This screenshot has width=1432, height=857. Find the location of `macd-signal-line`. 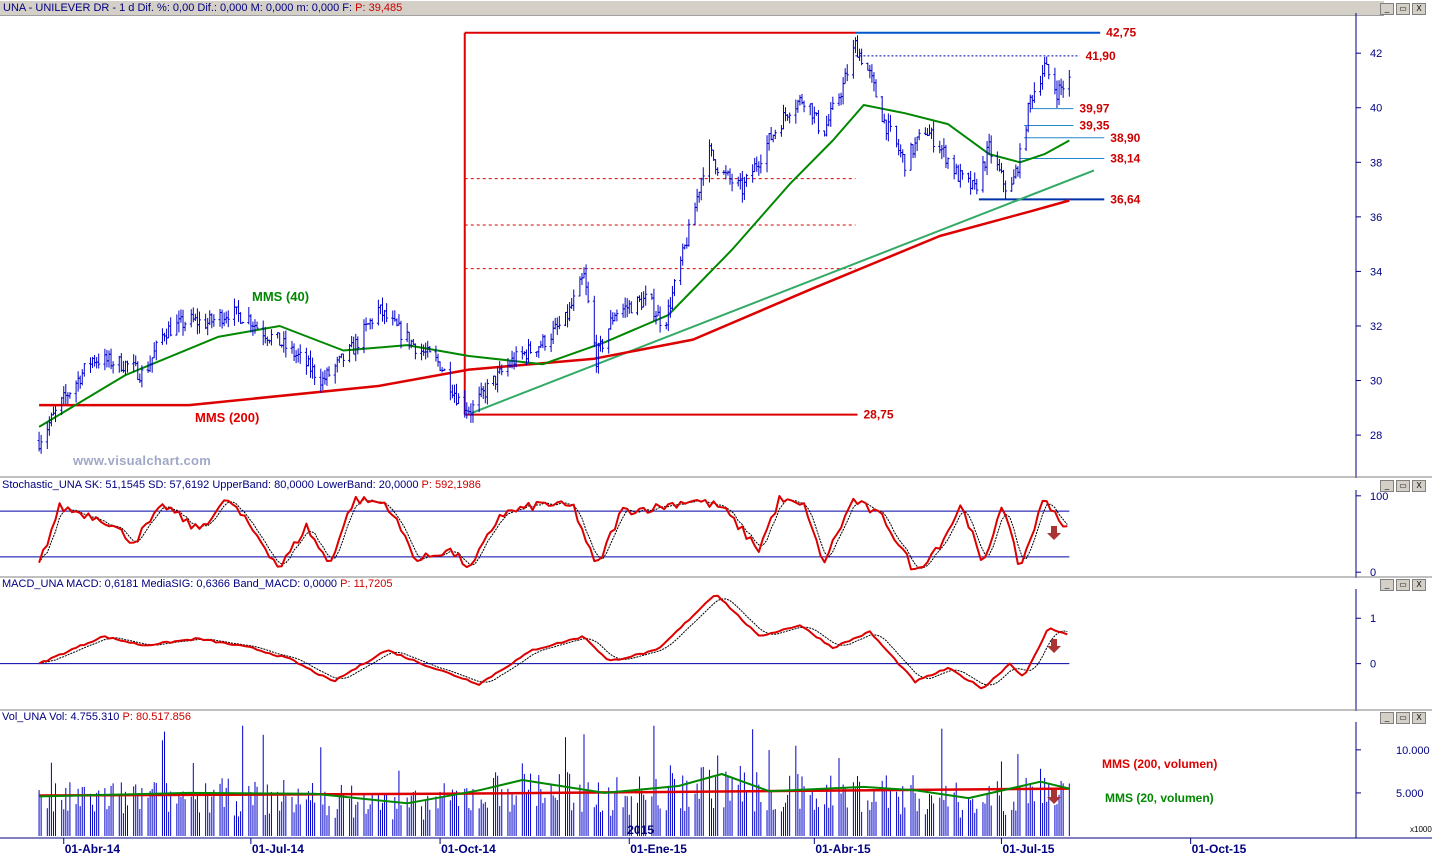

macd-signal-line is located at coordinates (553, 642).